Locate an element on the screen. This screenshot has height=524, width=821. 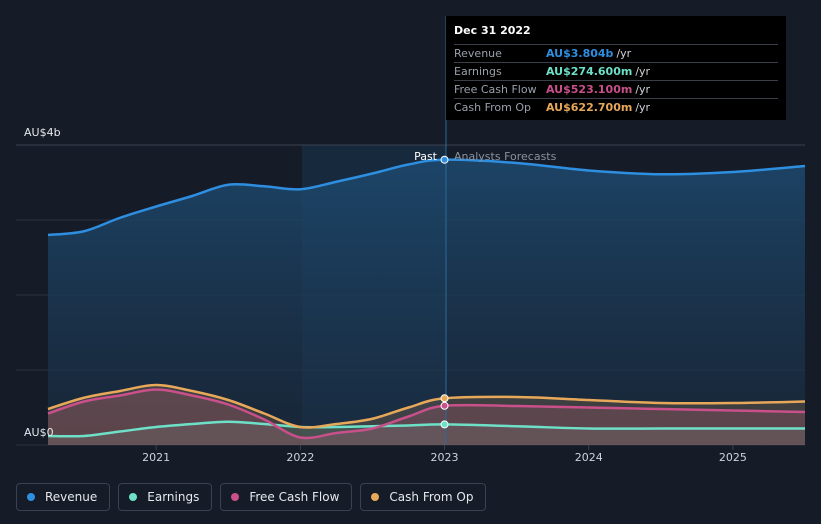
earnings-area is located at coordinates (426, 433).